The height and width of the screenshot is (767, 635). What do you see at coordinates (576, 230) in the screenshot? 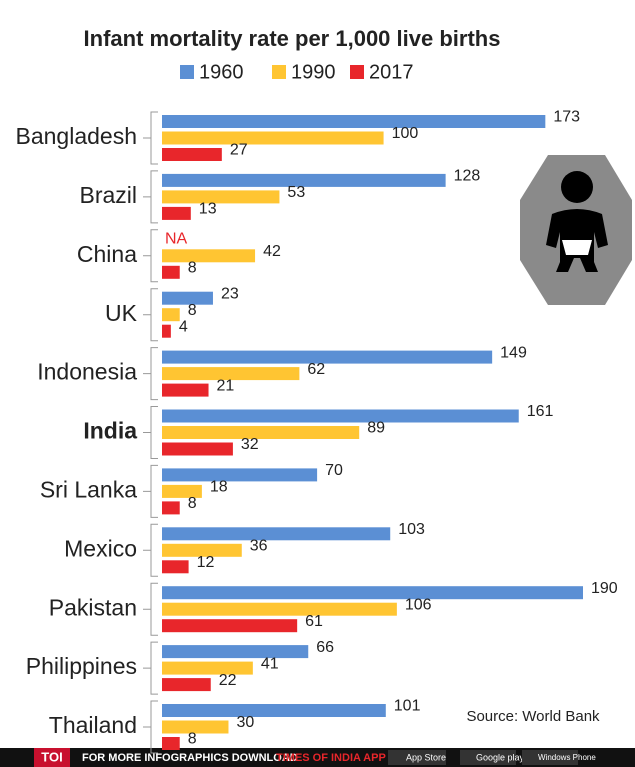
I see `baby-icon` at bounding box center [576, 230].